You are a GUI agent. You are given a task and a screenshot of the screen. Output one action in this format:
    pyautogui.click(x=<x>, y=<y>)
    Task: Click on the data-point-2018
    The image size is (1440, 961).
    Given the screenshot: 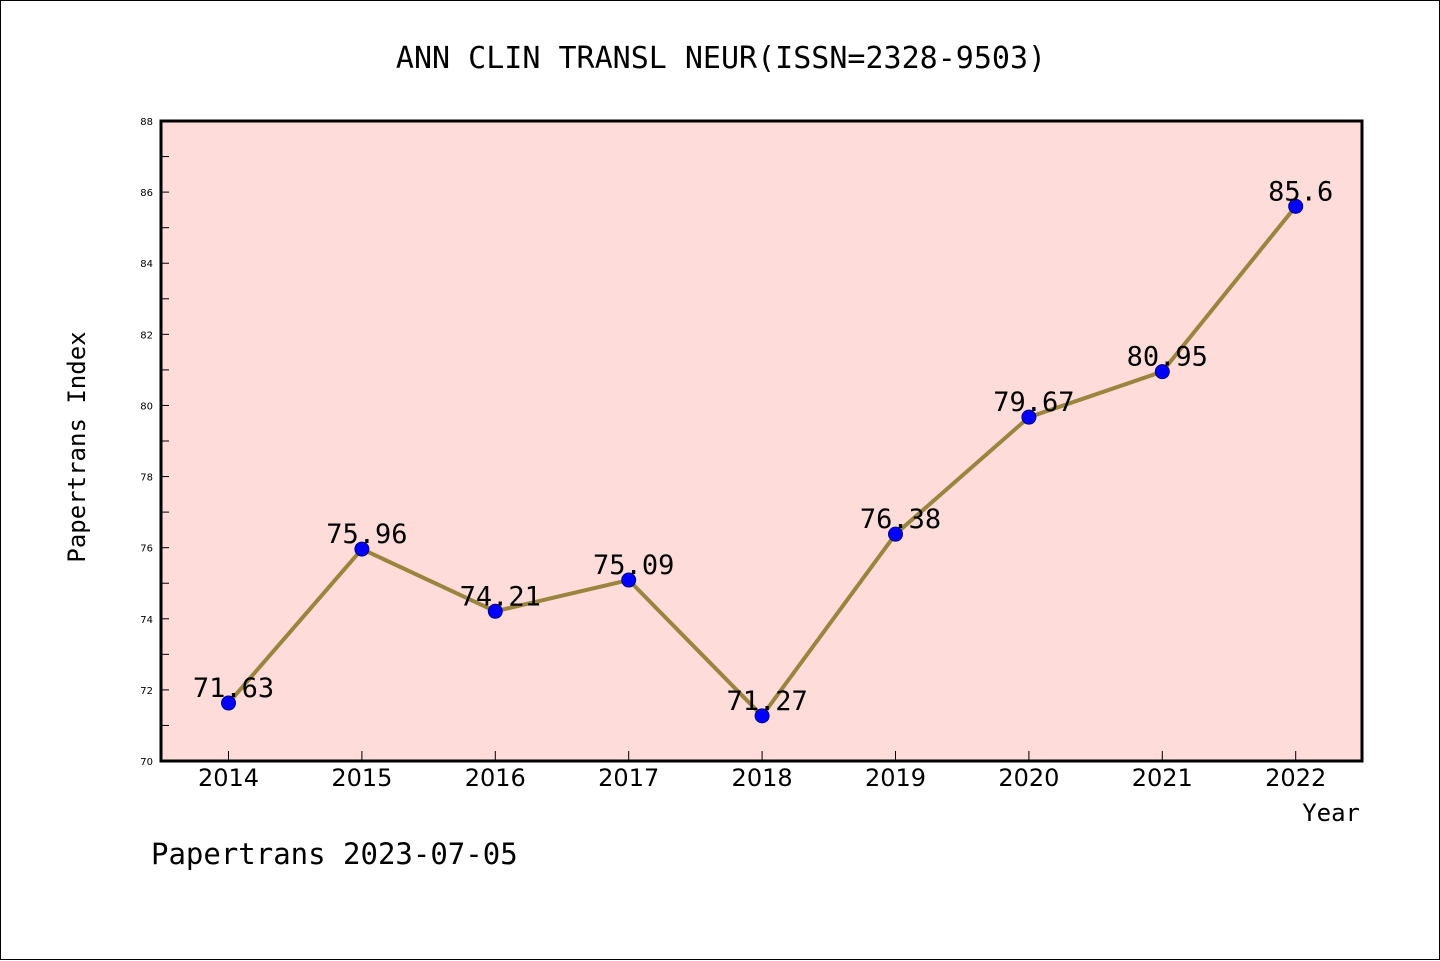 What is the action you would take?
    pyautogui.click(x=762, y=716)
    